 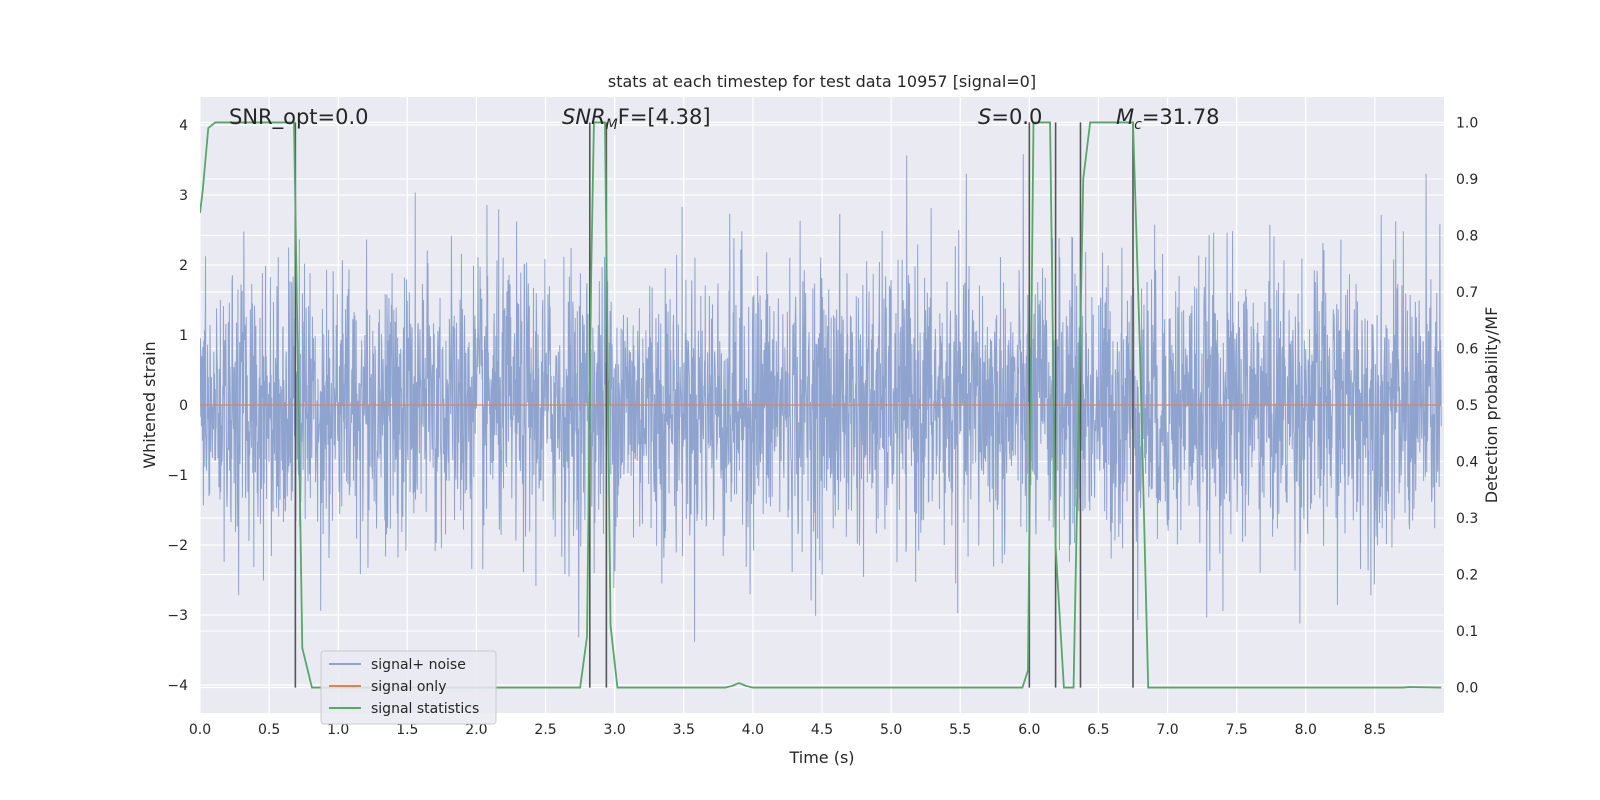 What do you see at coordinates (1467, 463) in the screenshot?
I see `y-right-tick-label: 0.4` at bounding box center [1467, 463].